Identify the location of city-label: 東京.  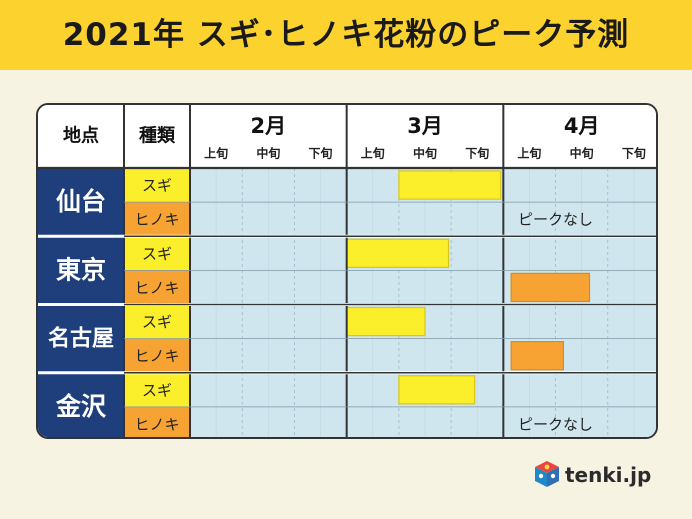
(81, 269).